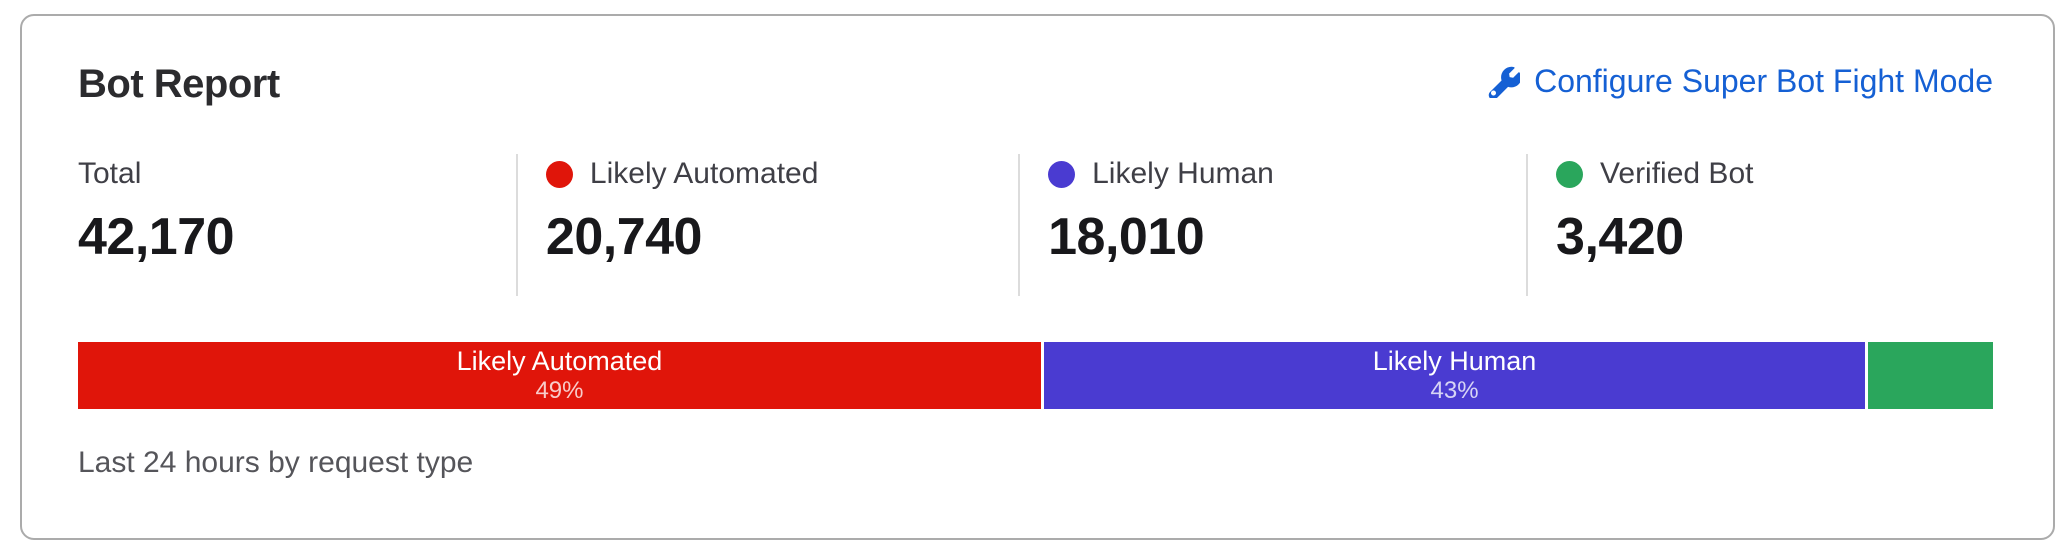 The height and width of the screenshot is (550, 2062). What do you see at coordinates (559, 360) in the screenshot?
I see `bar-segment-label: Likely Automated` at bounding box center [559, 360].